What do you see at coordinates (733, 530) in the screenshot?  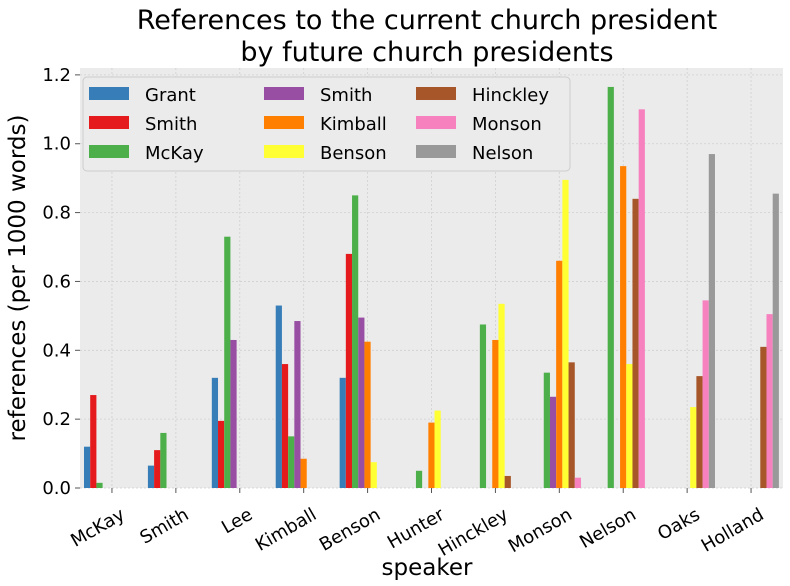 I see `x-tick-label: Holland` at bounding box center [733, 530].